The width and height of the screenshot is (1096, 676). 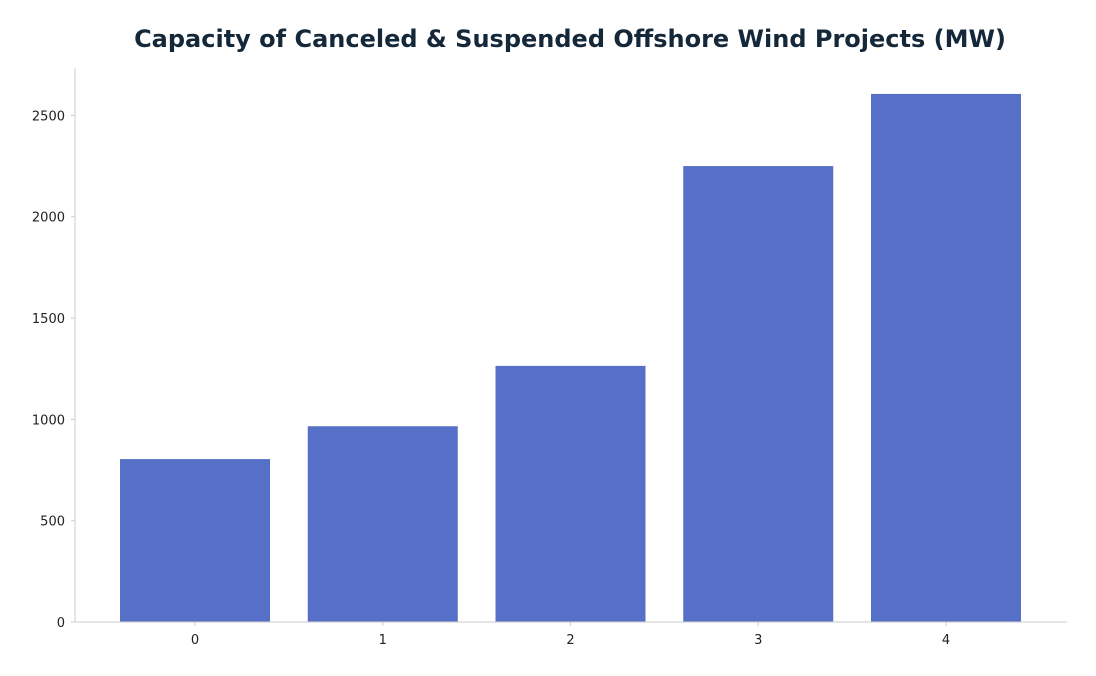 I want to click on x-ticks-group: 0 1 2 3 4, so click(x=570, y=635).